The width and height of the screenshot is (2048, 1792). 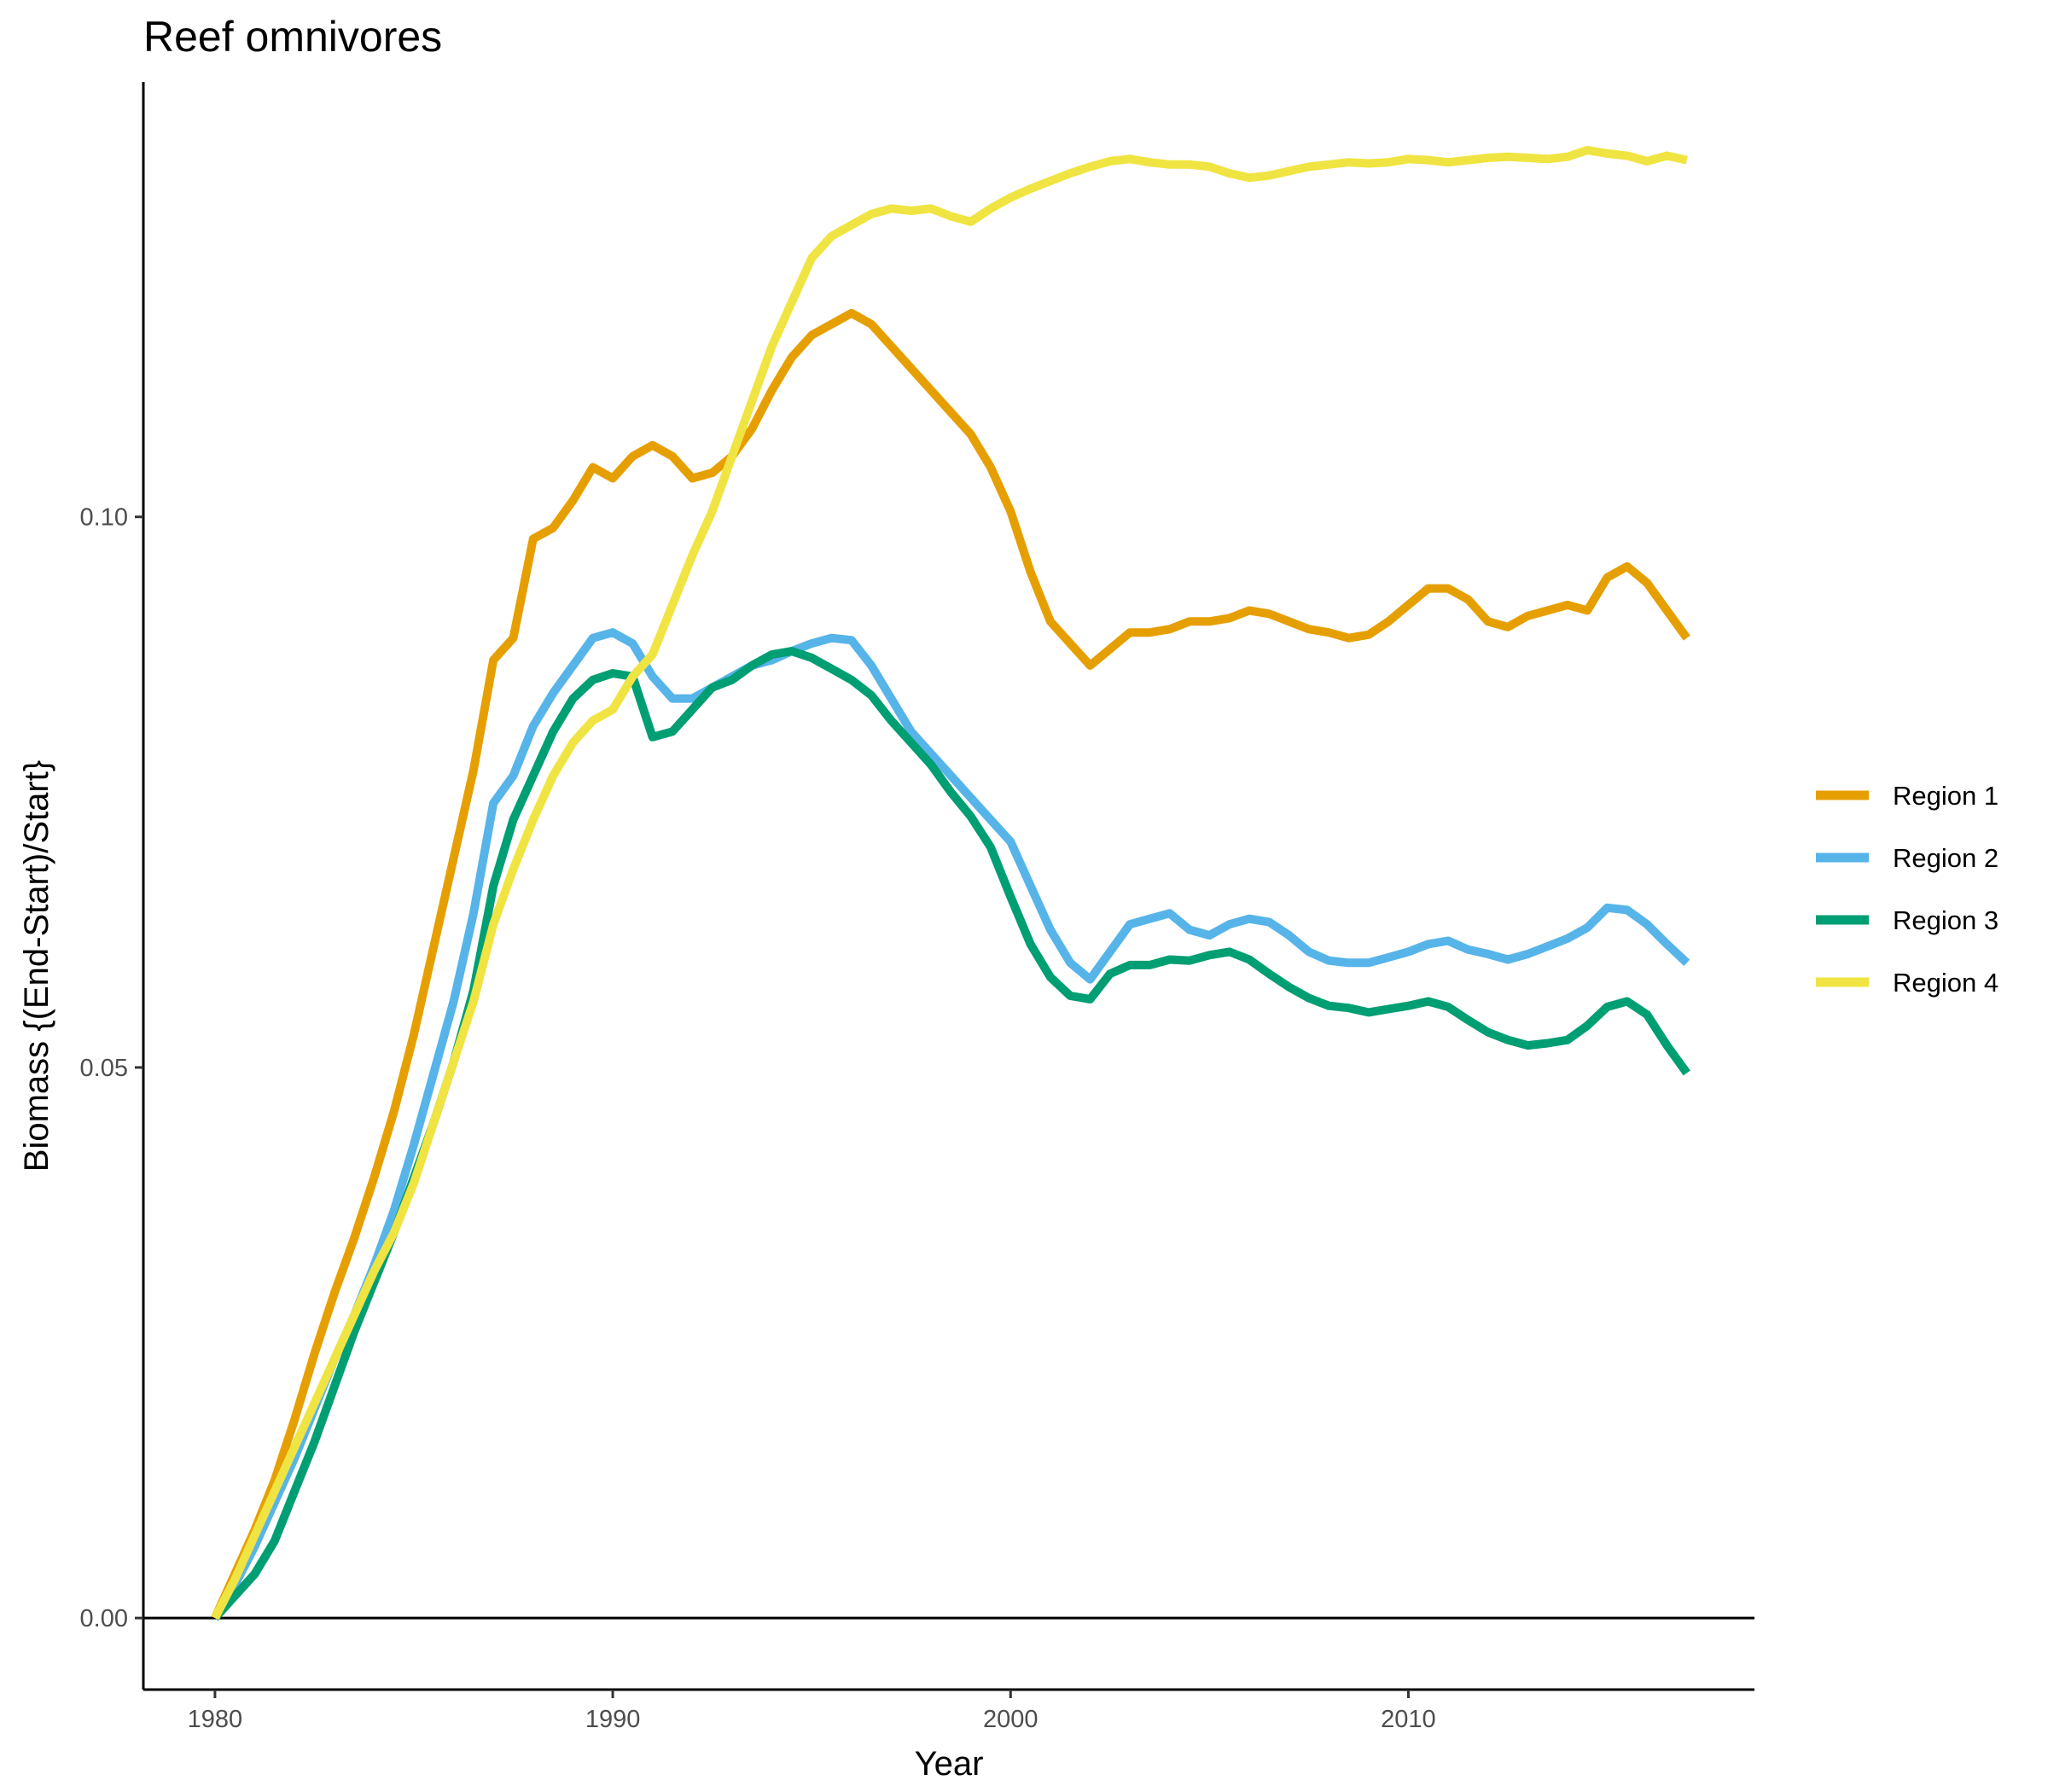 I want to click on x-tick-label-2000: 2000, so click(x=1011, y=1719).